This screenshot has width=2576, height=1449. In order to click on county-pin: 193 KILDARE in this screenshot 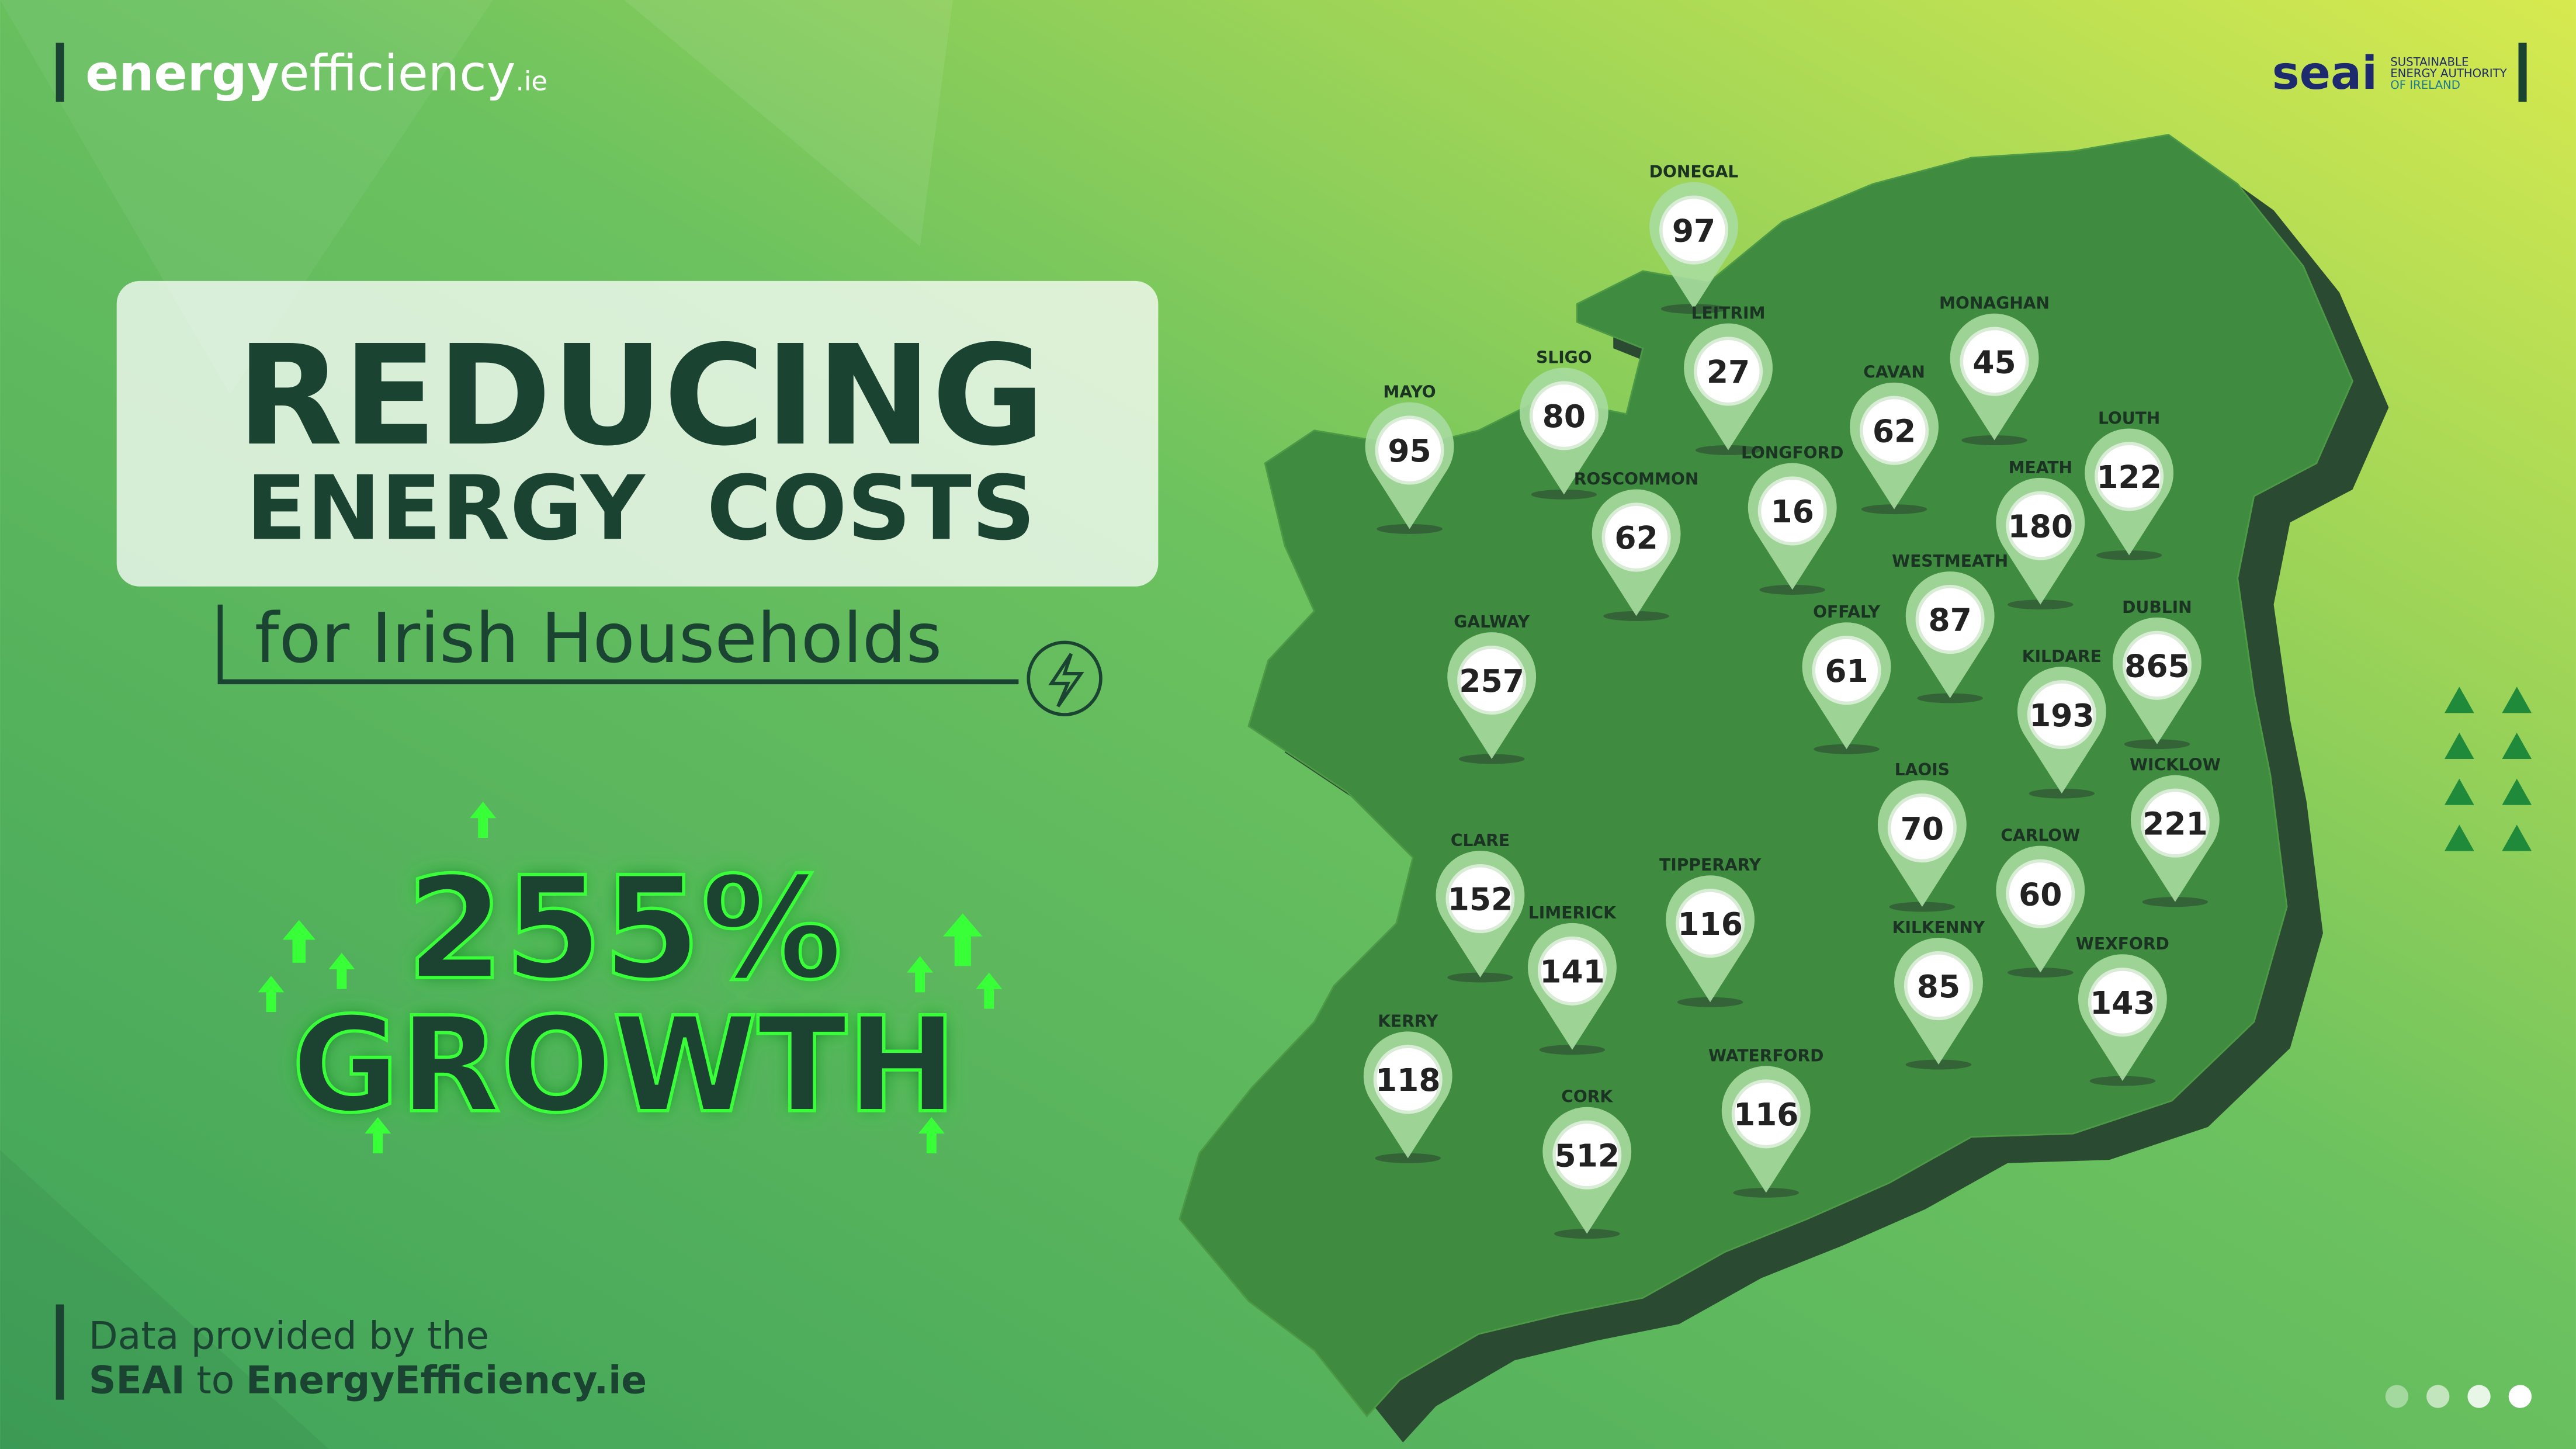, I will do `click(2061, 723)`.